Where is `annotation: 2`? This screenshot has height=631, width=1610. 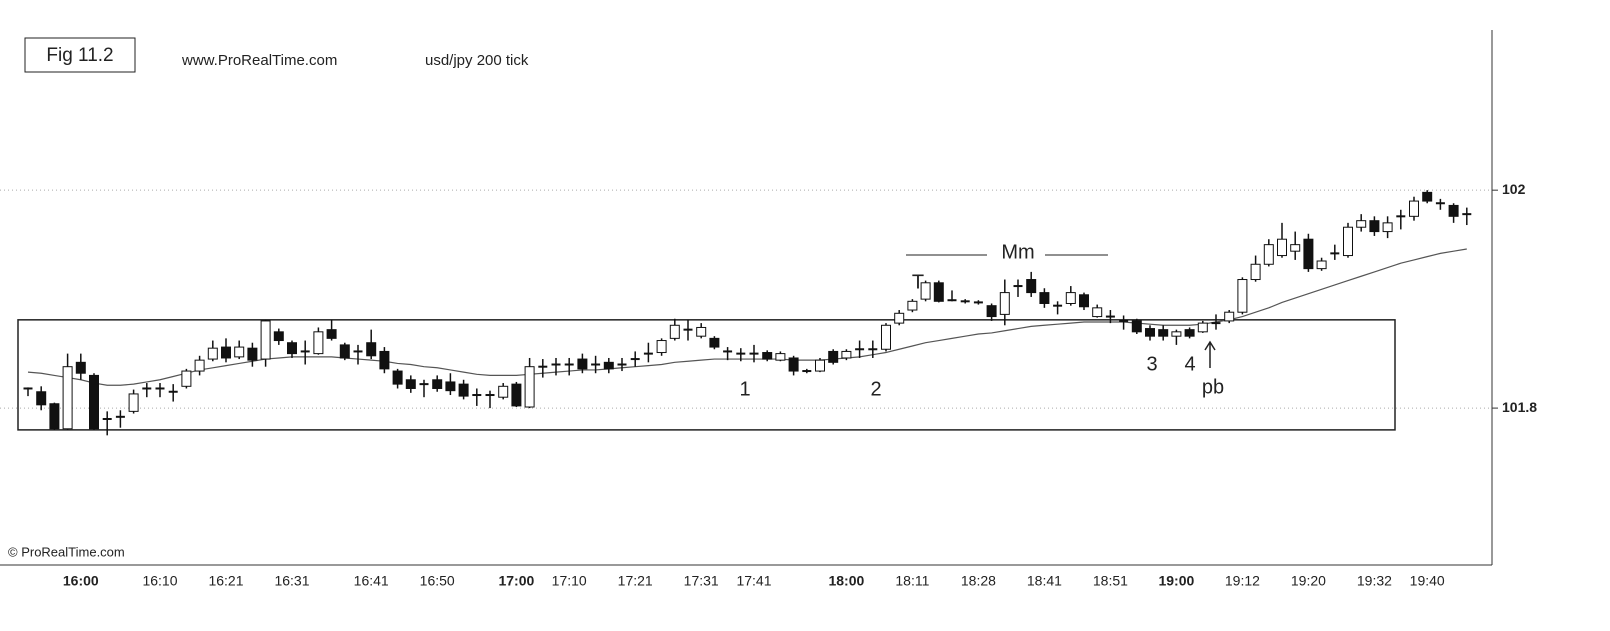
annotation: 2 is located at coordinates (875, 389).